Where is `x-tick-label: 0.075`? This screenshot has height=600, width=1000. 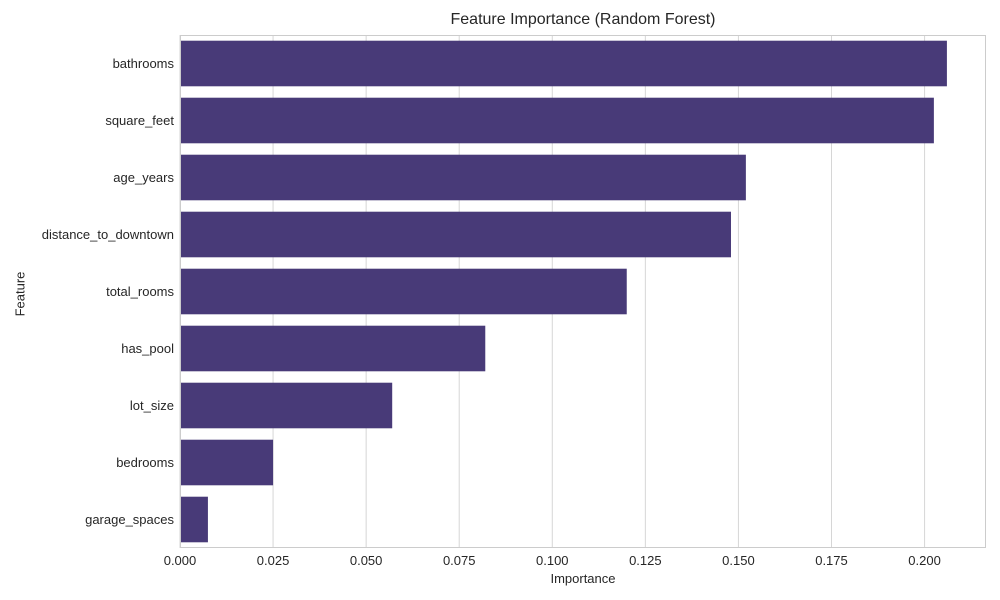 x-tick-label: 0.075 is located at coordinates (459, 560).